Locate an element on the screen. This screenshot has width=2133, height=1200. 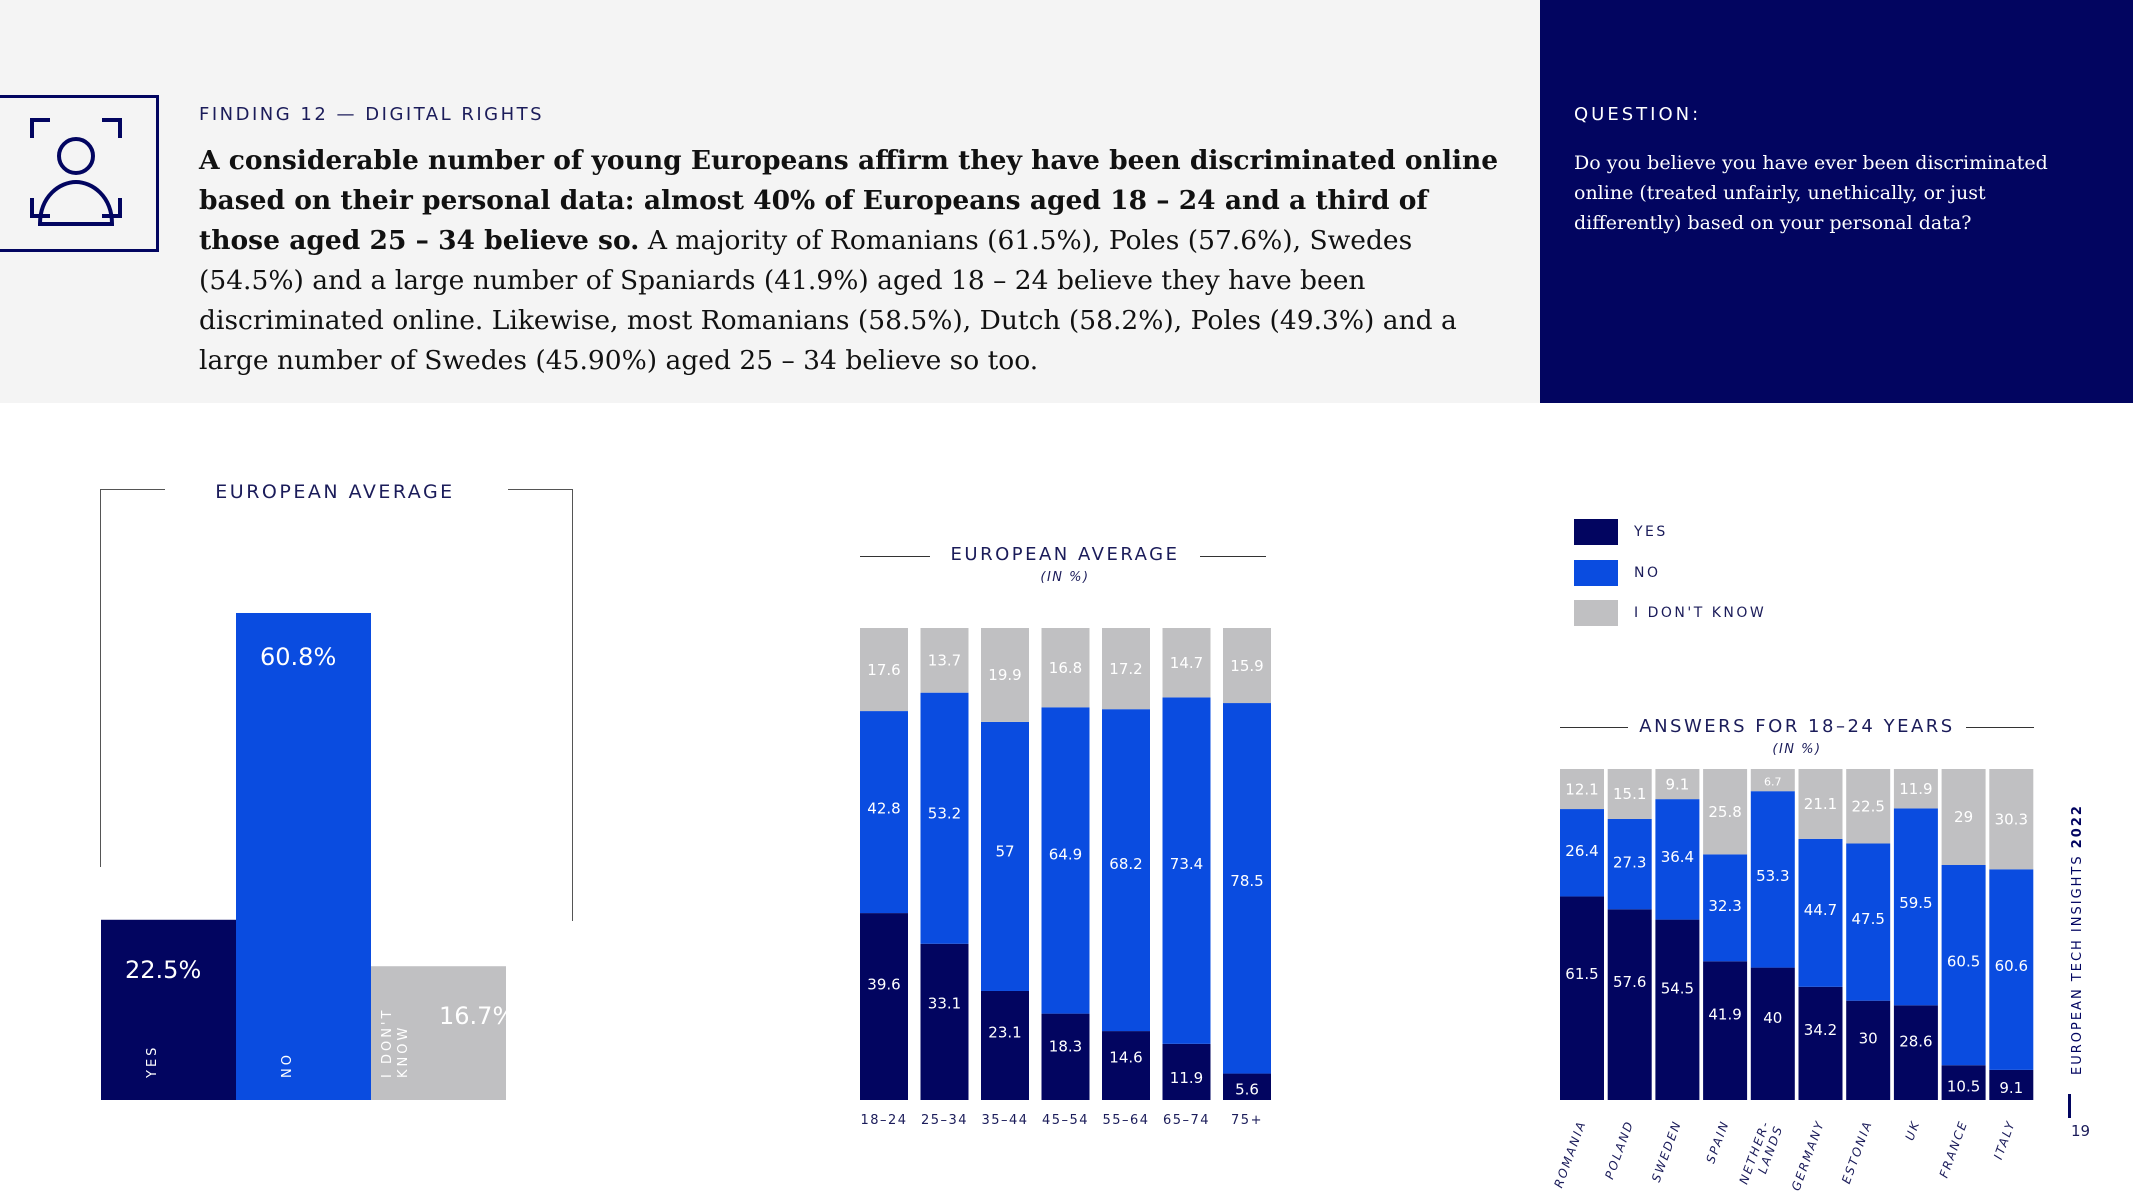
chart2-category-label: 55–64 is located at coordinates (1125, 1120).